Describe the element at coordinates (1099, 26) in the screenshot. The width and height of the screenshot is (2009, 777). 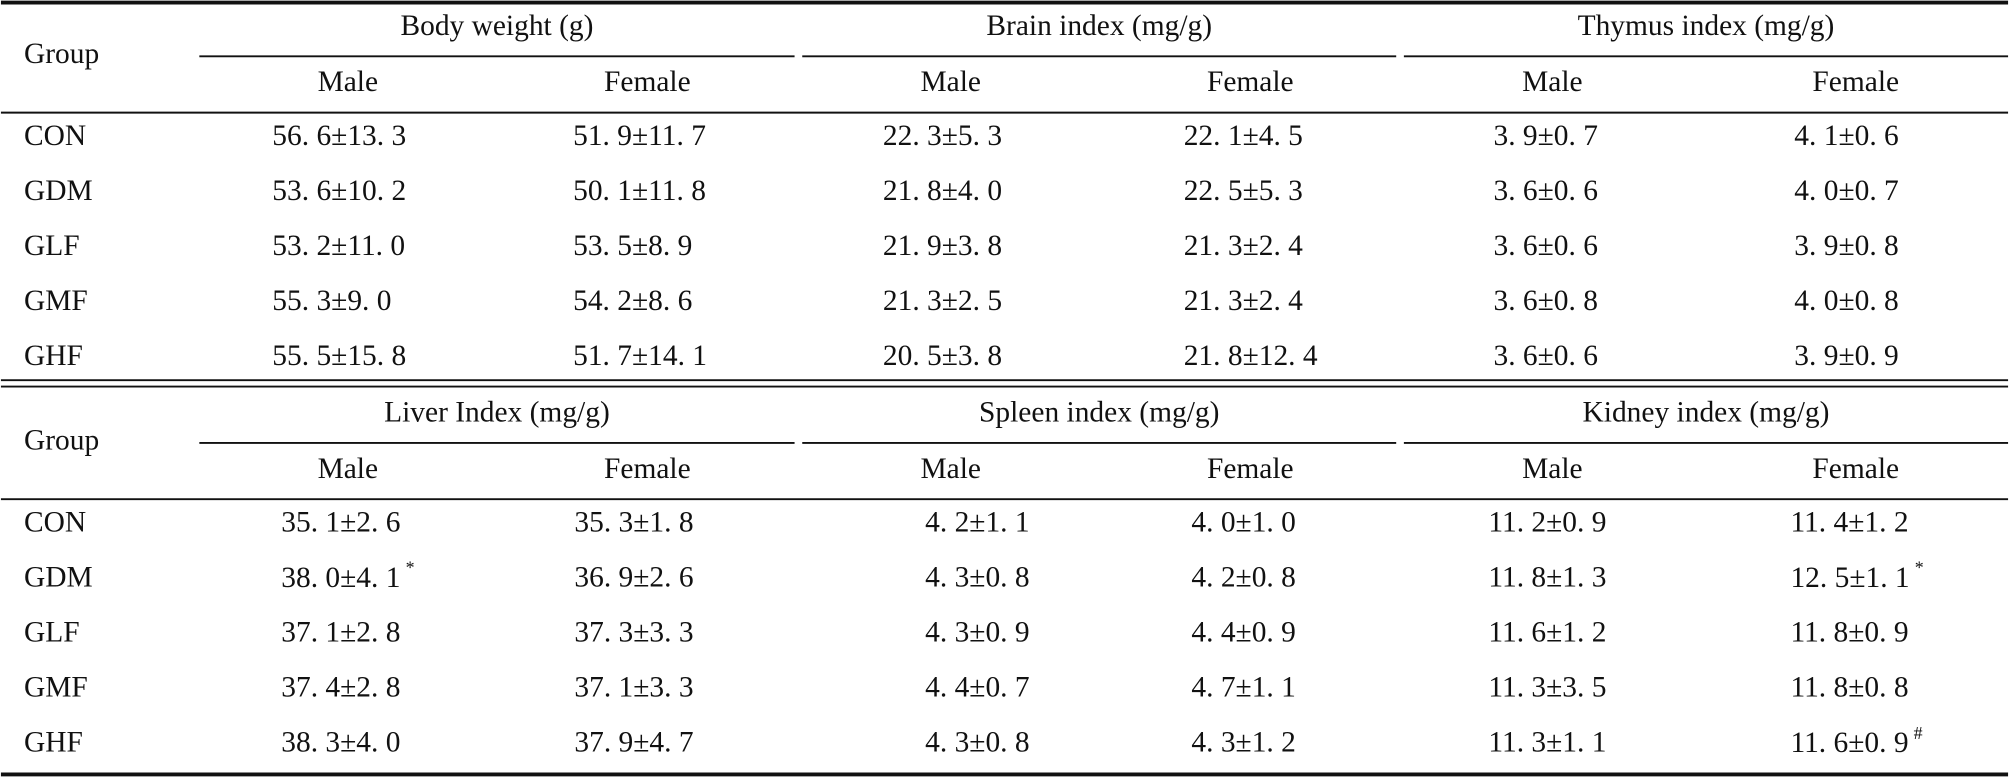
I see `column-group-header: Brain index (mg/g)` at that location.